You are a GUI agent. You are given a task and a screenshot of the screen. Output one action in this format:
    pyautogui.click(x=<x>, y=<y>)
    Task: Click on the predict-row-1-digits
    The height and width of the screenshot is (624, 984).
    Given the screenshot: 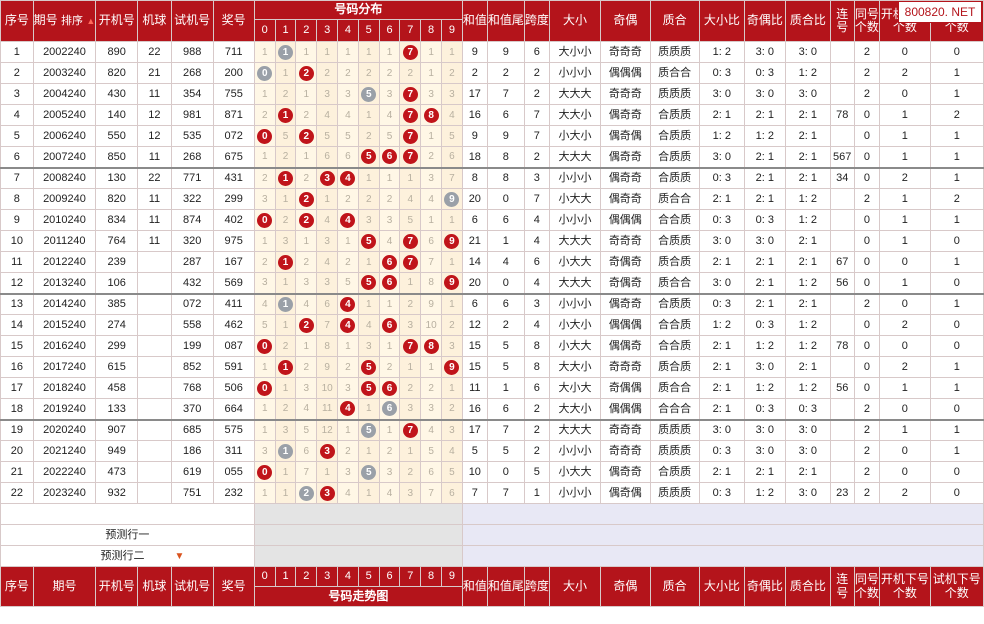 What is the action you would take?
    pyautogui.click(x=358, y=535)
    